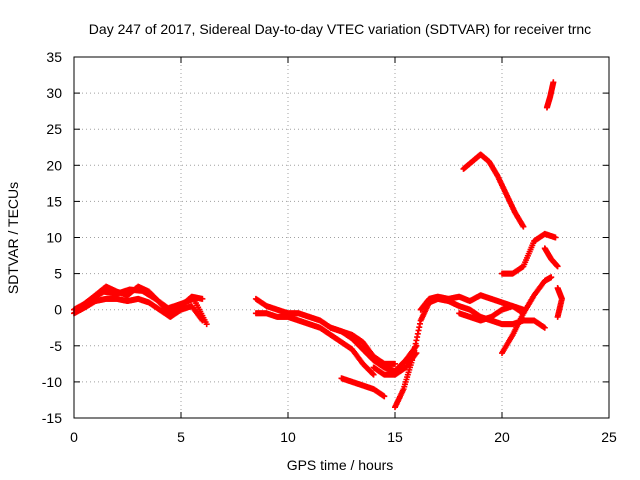 The image size is (640, 480). Describe the element at coordinates (609, 437) in the screenshot. I see `x-tick-label: 25` at that location.